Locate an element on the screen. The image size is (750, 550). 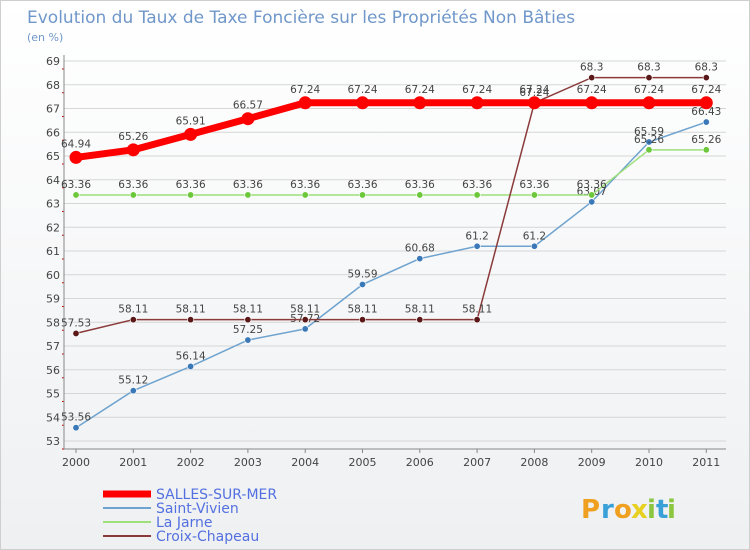
x-tick-label: 2005 is located at coordinates (363, 462).